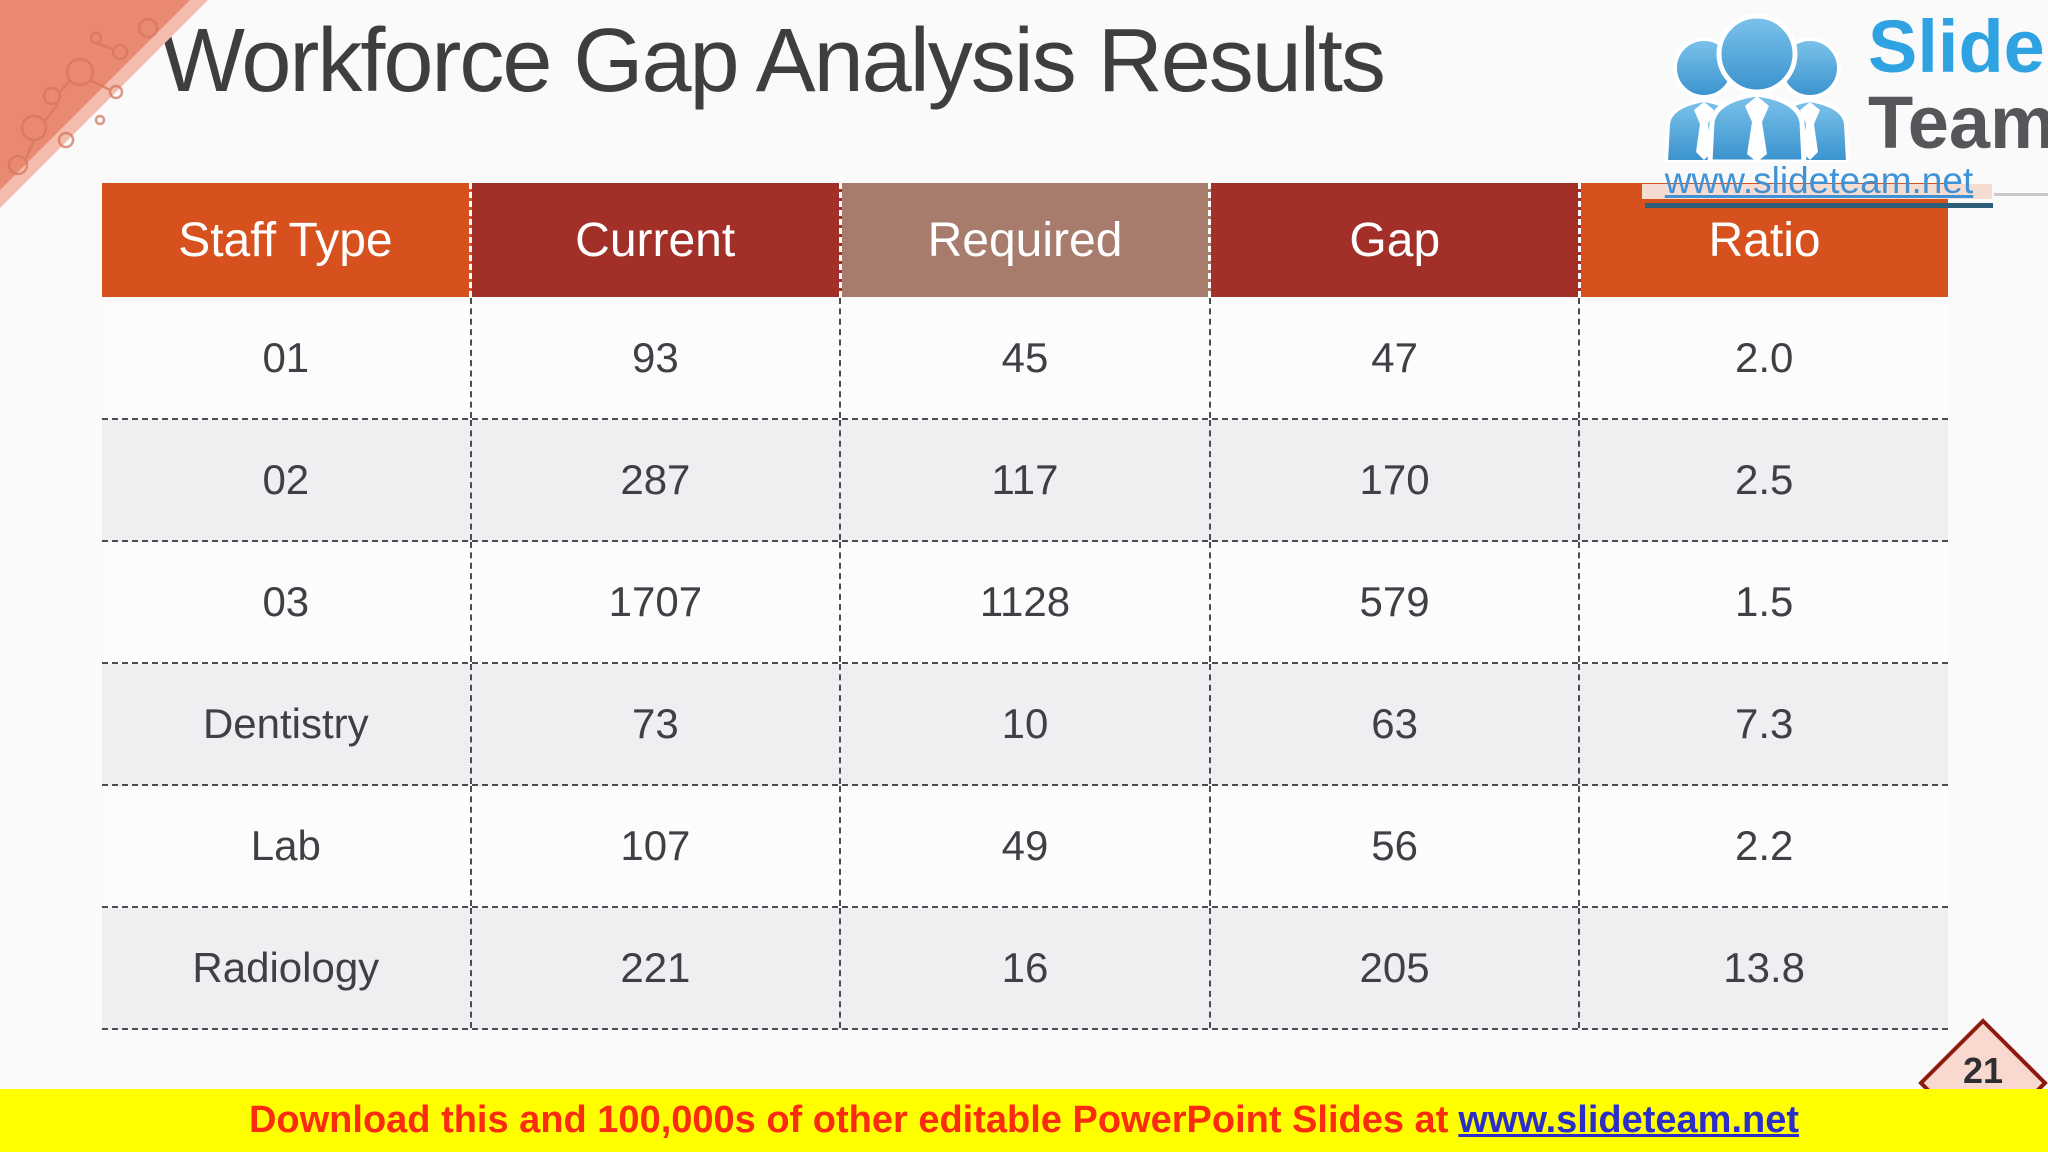 This screenshot has height=1152, width=2048. I want to click on header-rule-line, so click(2021, 194).